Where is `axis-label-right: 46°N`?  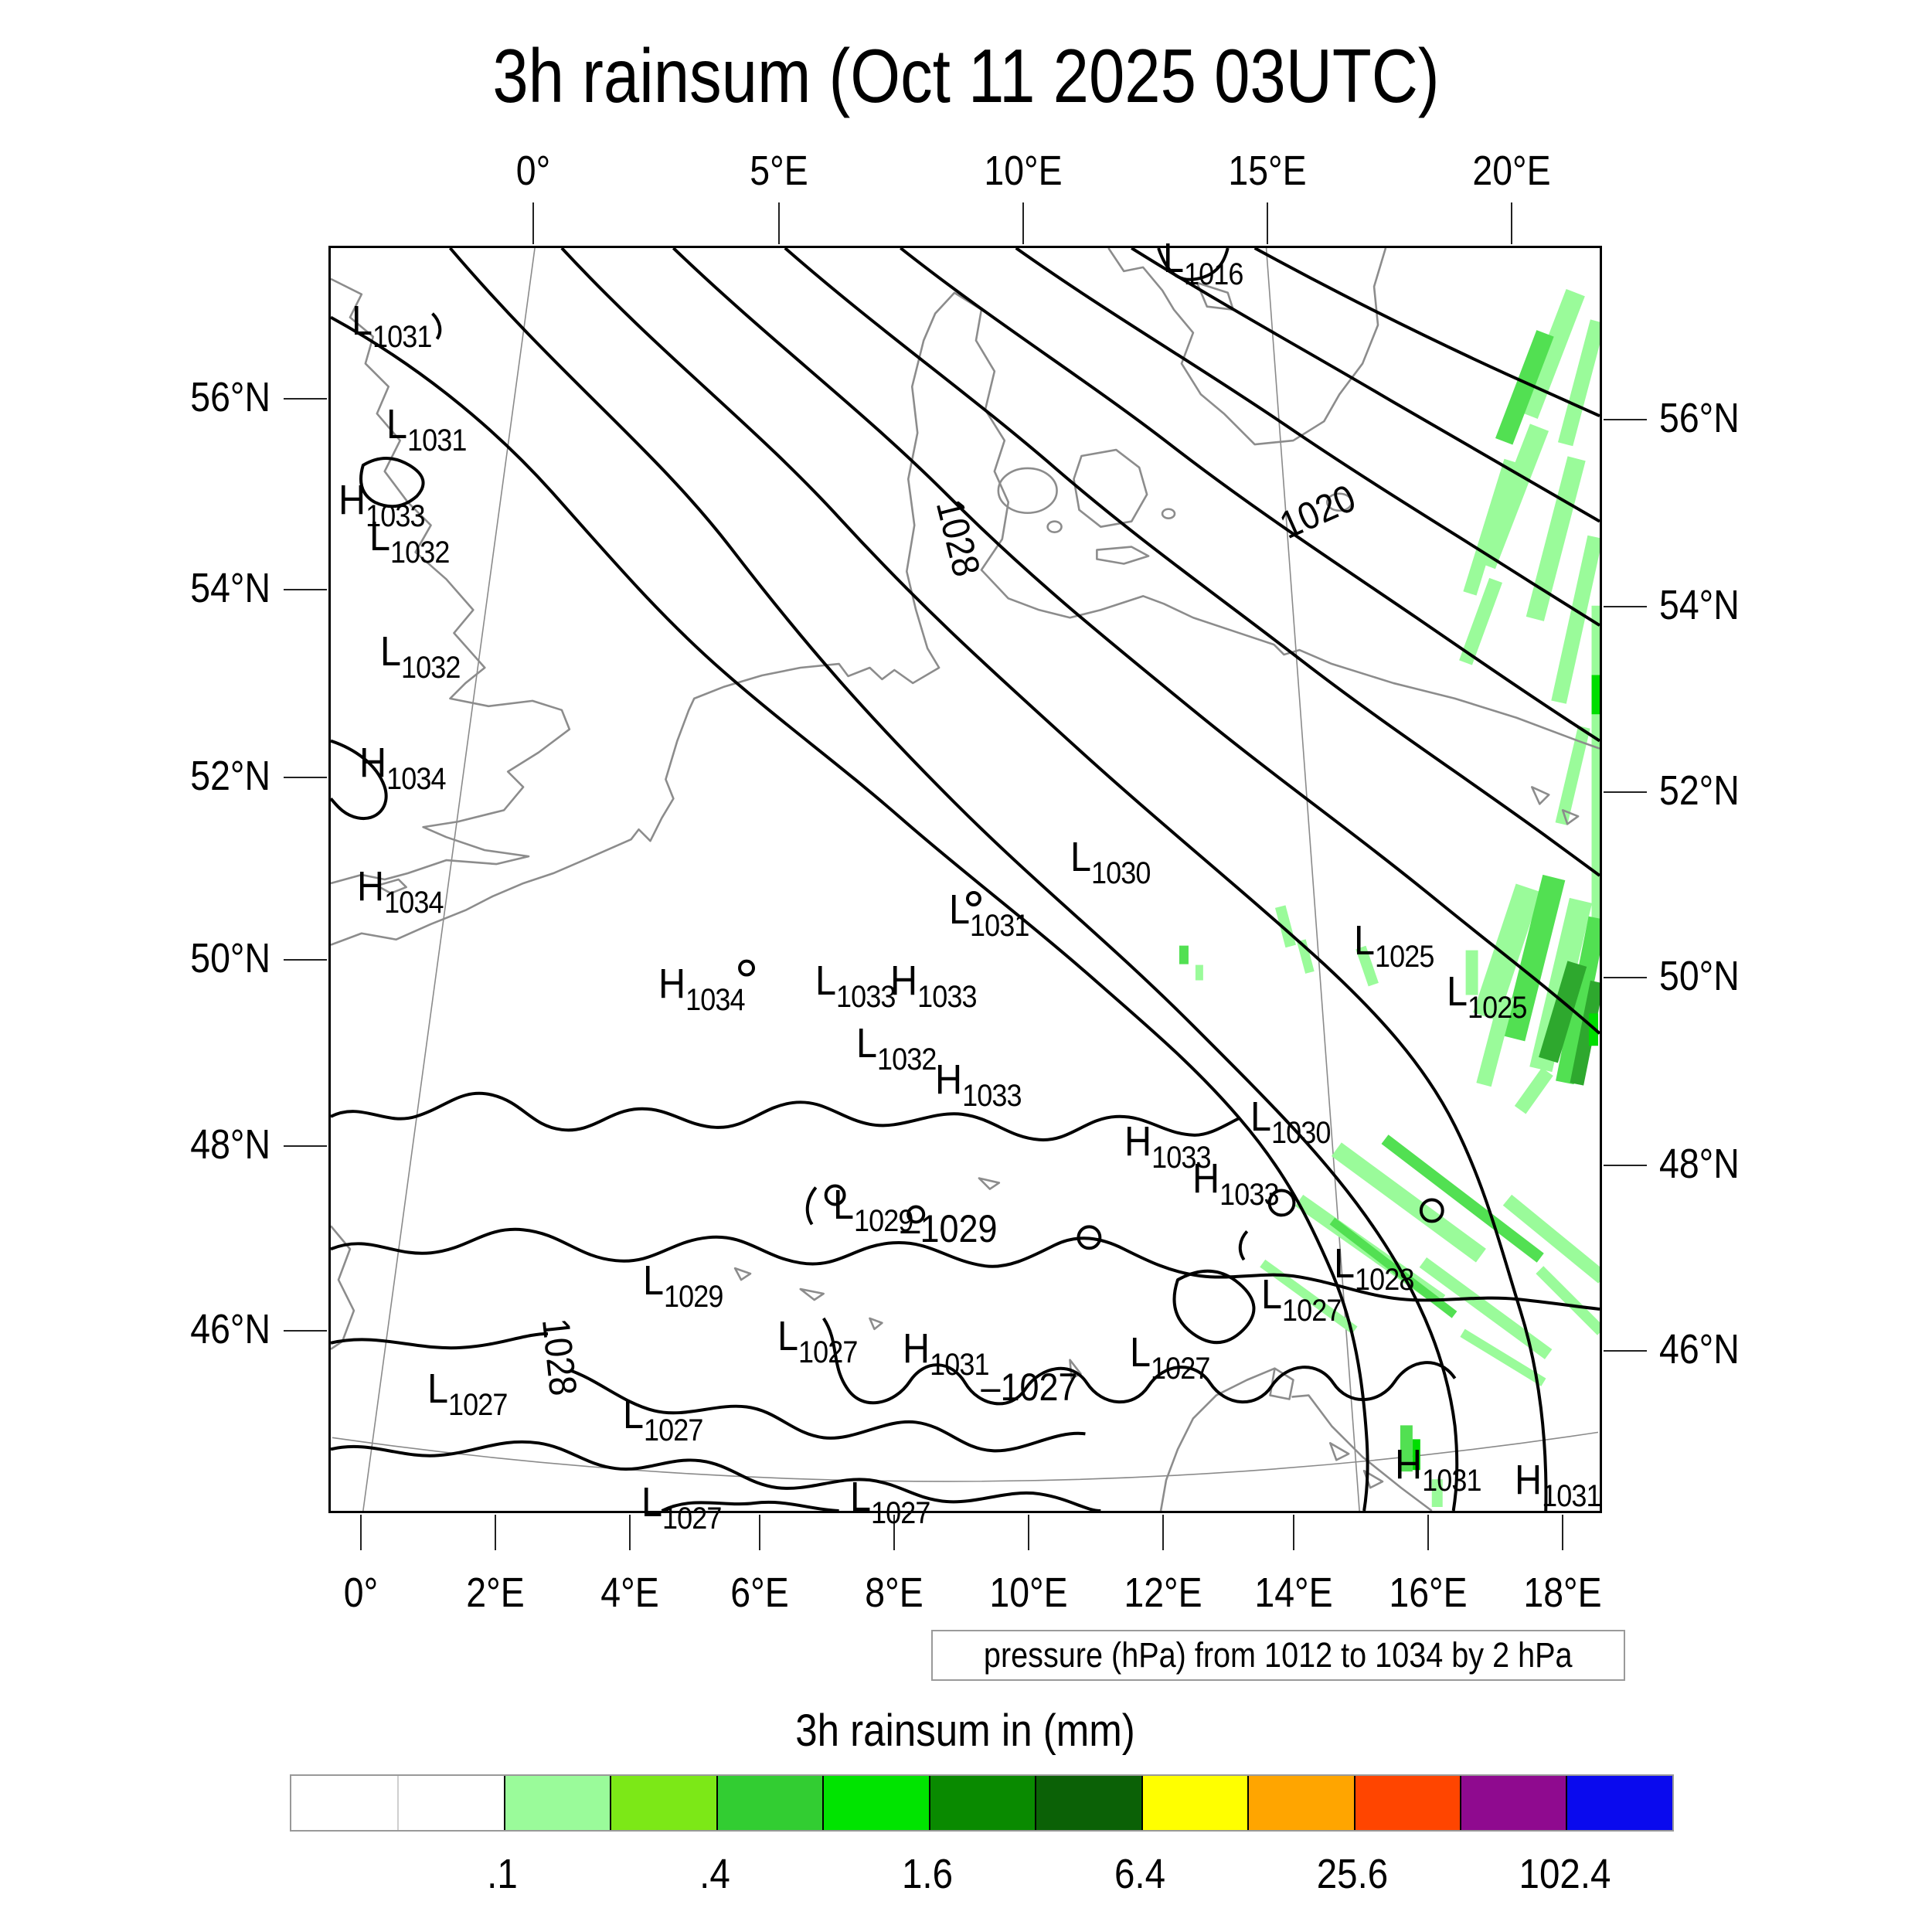 axis-label-right: 46°N is located at coordinates (1700, 1349).